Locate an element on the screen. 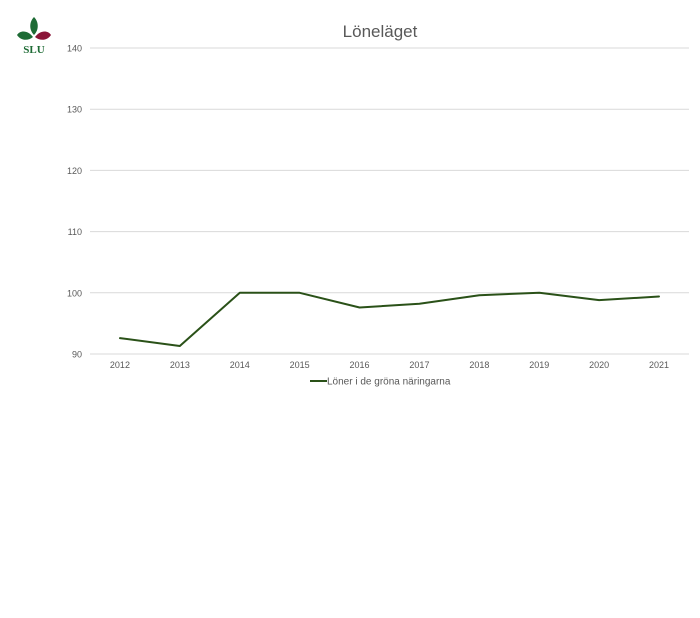  x-axis-ticks: 2012 2013 2014 2015 2016 2017 2018 2019 2020 2021 is located at coordinates (389, 365).